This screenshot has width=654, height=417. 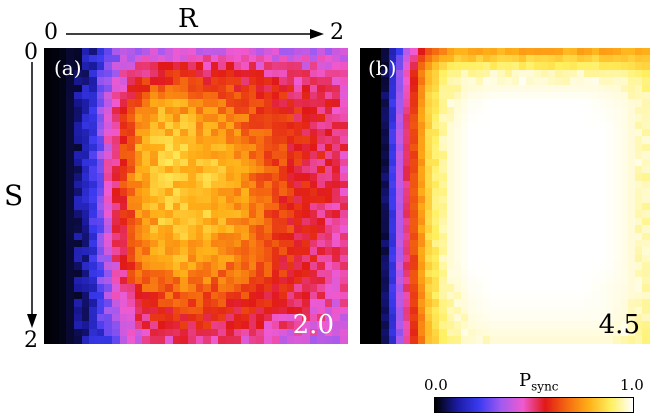 What do you see at coordinates (545, 386) in the screenshot?
I see `colorbar-title-sub: sync` at bounding box center [545, 386].